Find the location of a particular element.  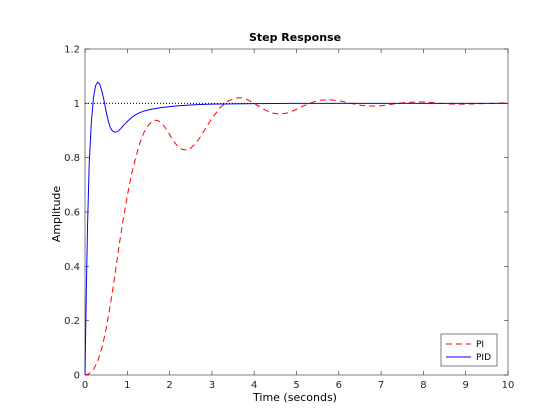

y-tick-label: 0.8 is located at coordinates (72, 158).